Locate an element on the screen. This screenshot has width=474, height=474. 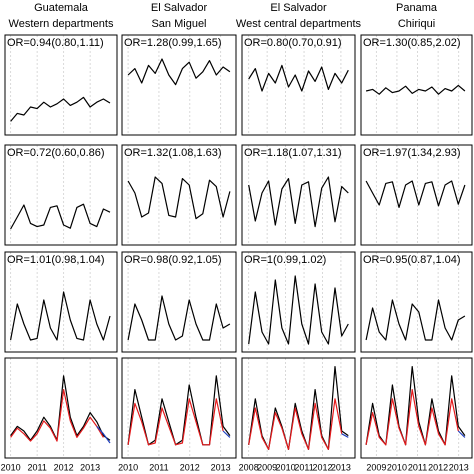
column-title: Guatemala is located at coordinates (61, 8).